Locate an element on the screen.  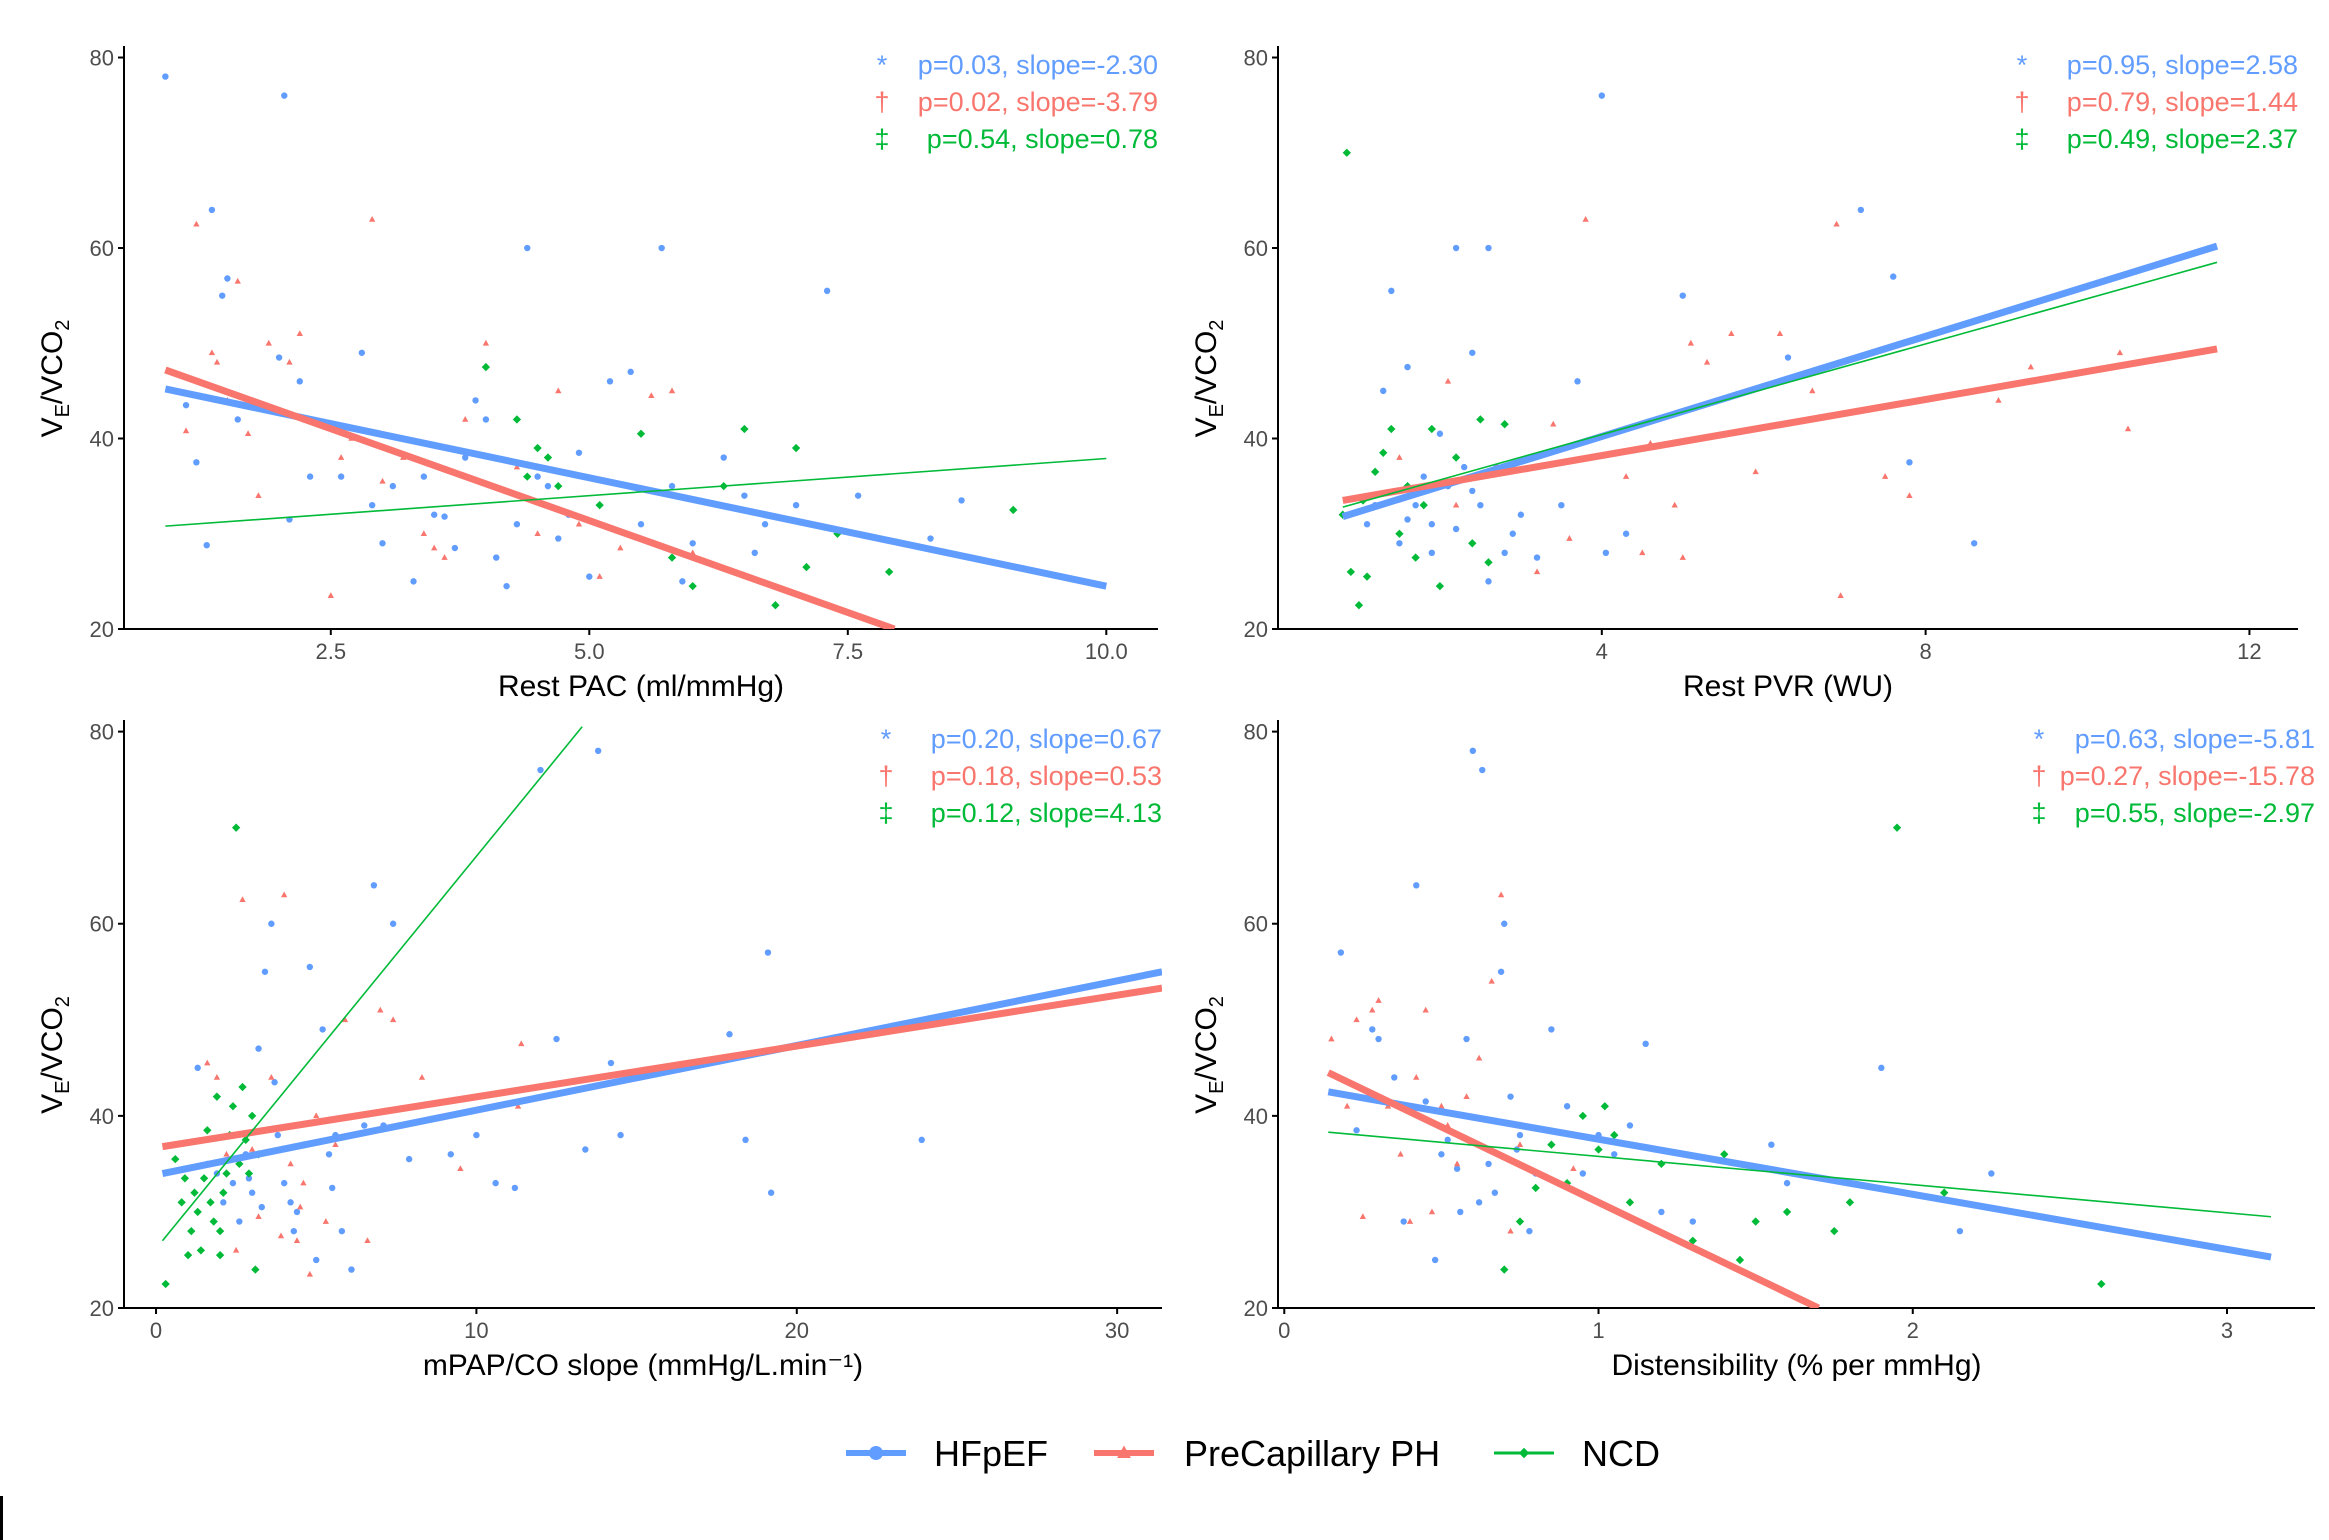
x-tick-label: 30 is located at coordinates (1117, 1330).